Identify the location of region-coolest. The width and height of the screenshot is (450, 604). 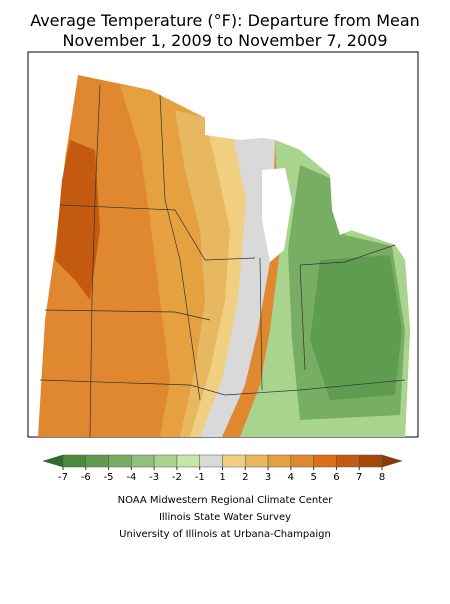
(356, 327).